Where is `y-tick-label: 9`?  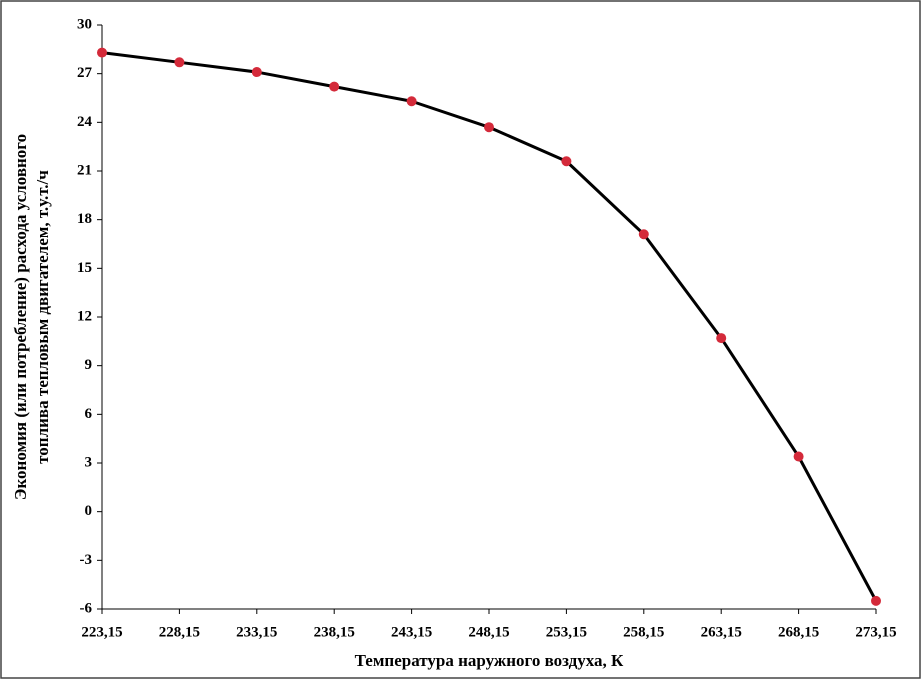
y-tick-label: 9 is located at coordinates (89, 365).